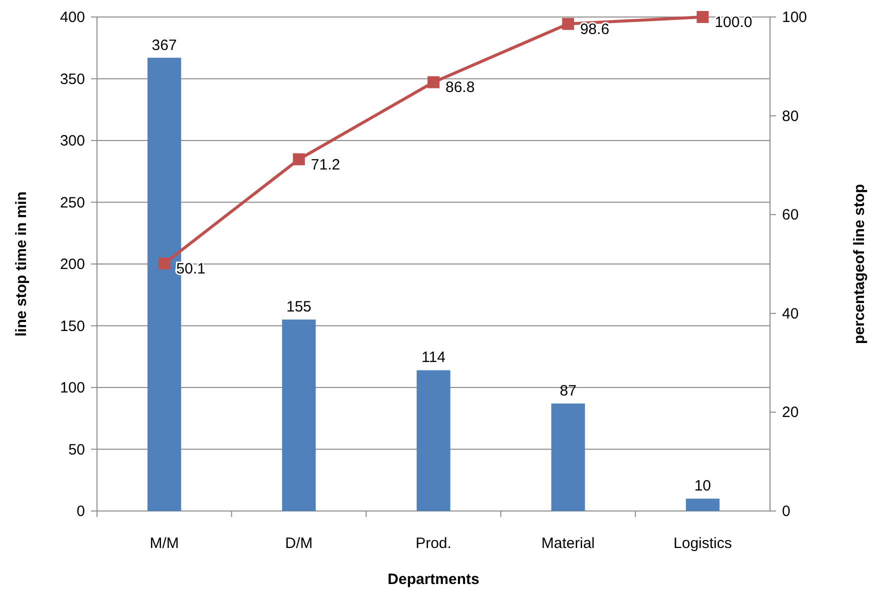 Image resolution: width=876 pixels, height=590 pixels. What do you see at coordinates (568, 543) in the screenshot?
I see `x-tick-label: Material` at bounding box center [568, 543].